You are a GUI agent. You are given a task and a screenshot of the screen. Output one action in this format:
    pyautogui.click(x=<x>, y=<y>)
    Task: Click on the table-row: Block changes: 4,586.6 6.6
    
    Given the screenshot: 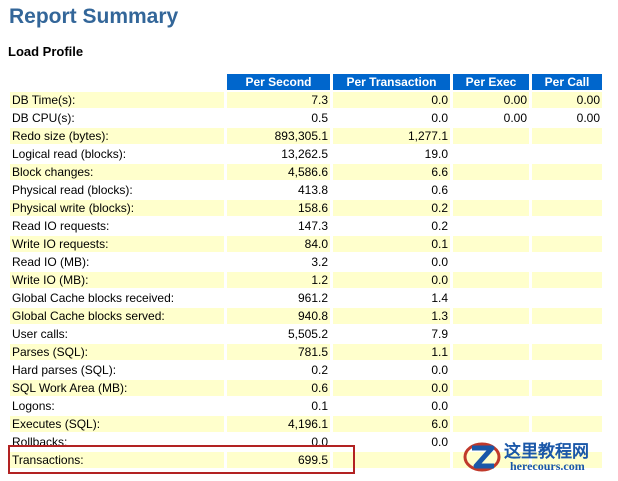 What is the action you would take?
    pyautogui.click(x=306, y=173)
    